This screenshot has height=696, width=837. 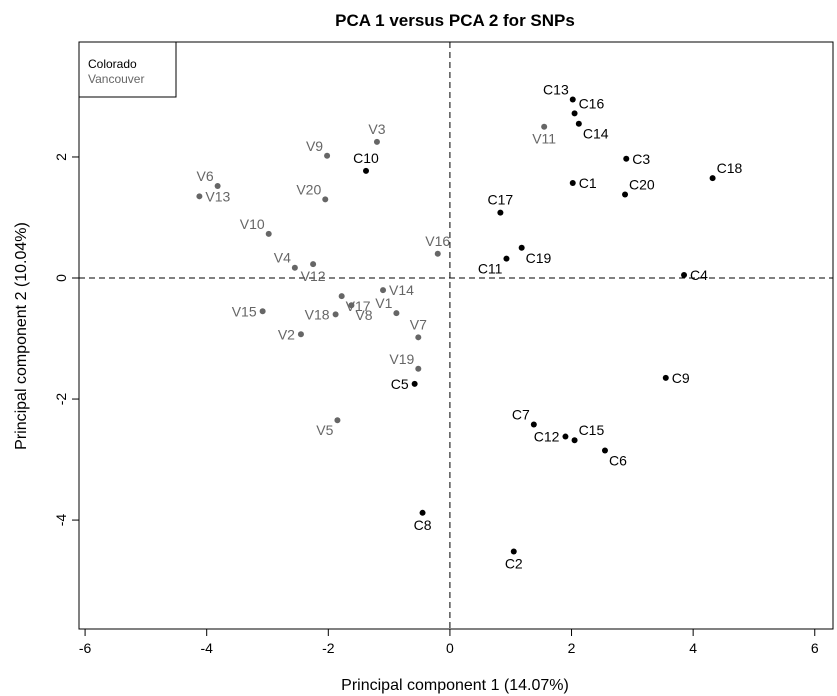 I want to click on label-v20: V20, so click(x=308, y=189).